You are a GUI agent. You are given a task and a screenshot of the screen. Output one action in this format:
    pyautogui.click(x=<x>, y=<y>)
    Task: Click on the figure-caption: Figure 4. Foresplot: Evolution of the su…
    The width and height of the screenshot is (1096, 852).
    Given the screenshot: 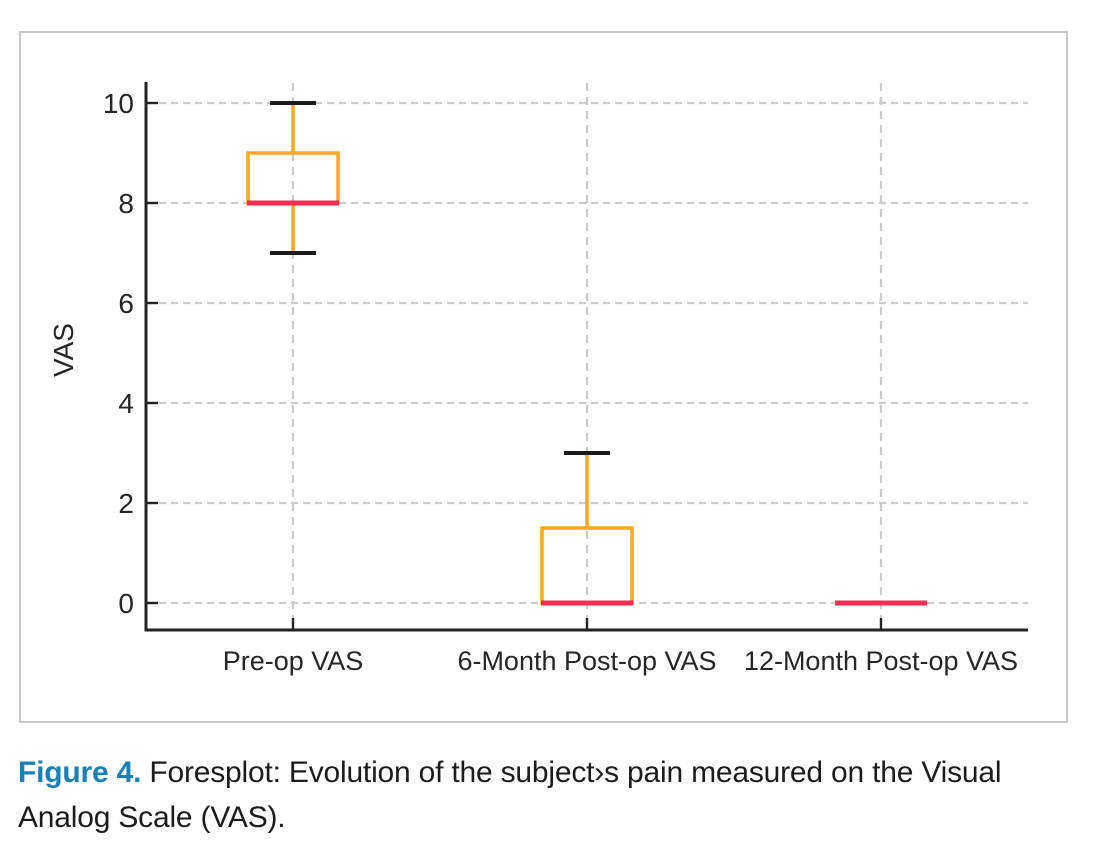 What is the action you would take?
    pyautogui.click(x=525, y=795)
    